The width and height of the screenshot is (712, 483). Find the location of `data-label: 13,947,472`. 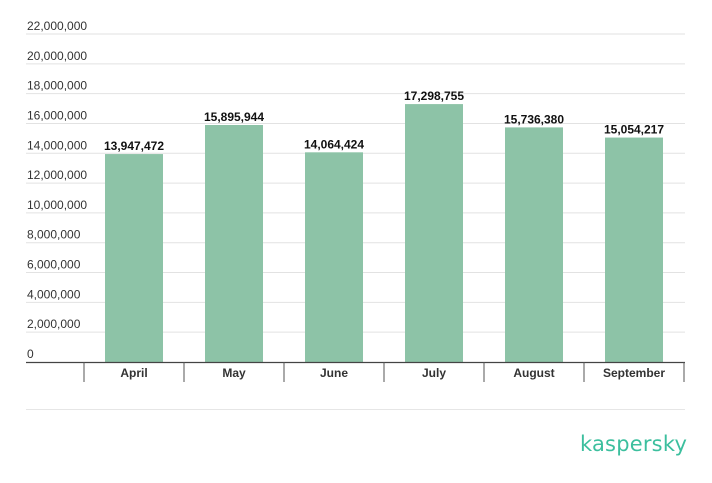

data-label: 13,947,472 is located at coordinates (134, 146).